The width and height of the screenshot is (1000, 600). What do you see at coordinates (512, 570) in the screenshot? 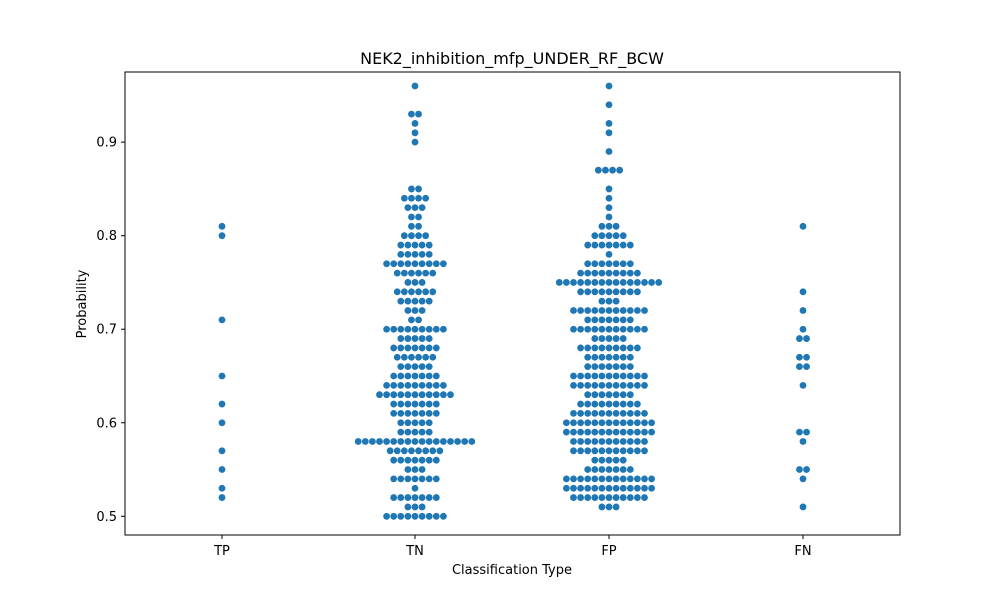
I see `x-axis-label: Classification Type` at bounding box center [512, 570].